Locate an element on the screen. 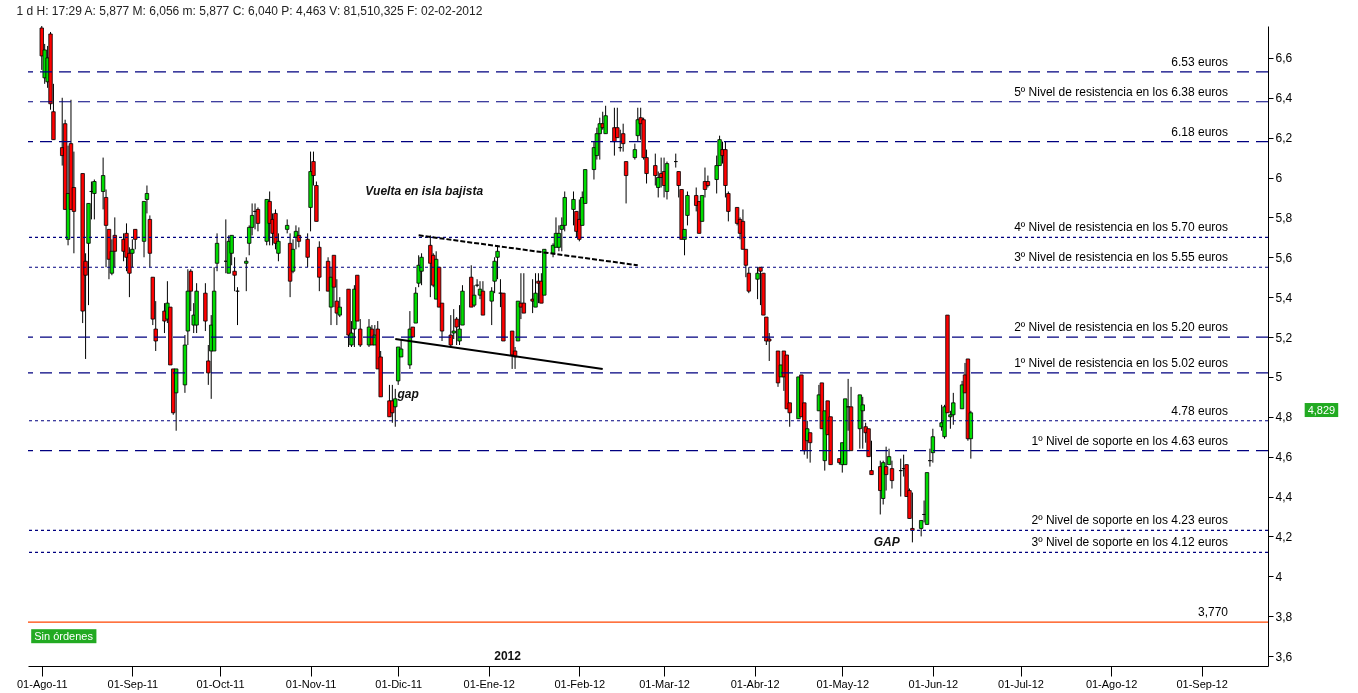 The height and width of the screenshot is (693, 1358). y-tick-label: 4,4 is located at coordinates (1284, 497).